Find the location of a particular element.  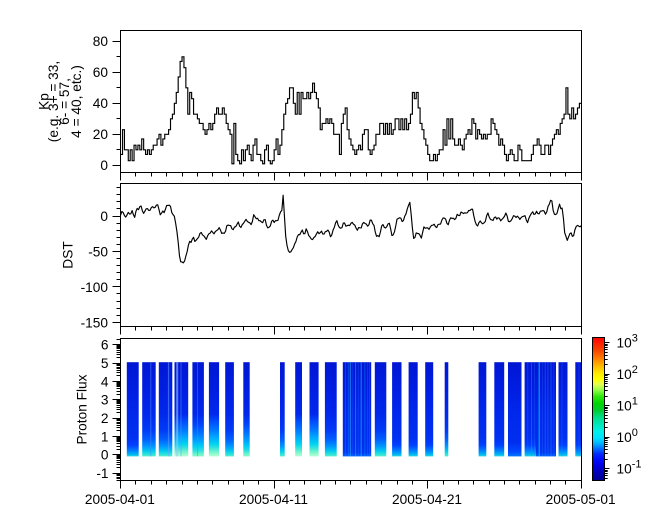

svg-text: DST is located at coordinates (68, 255).